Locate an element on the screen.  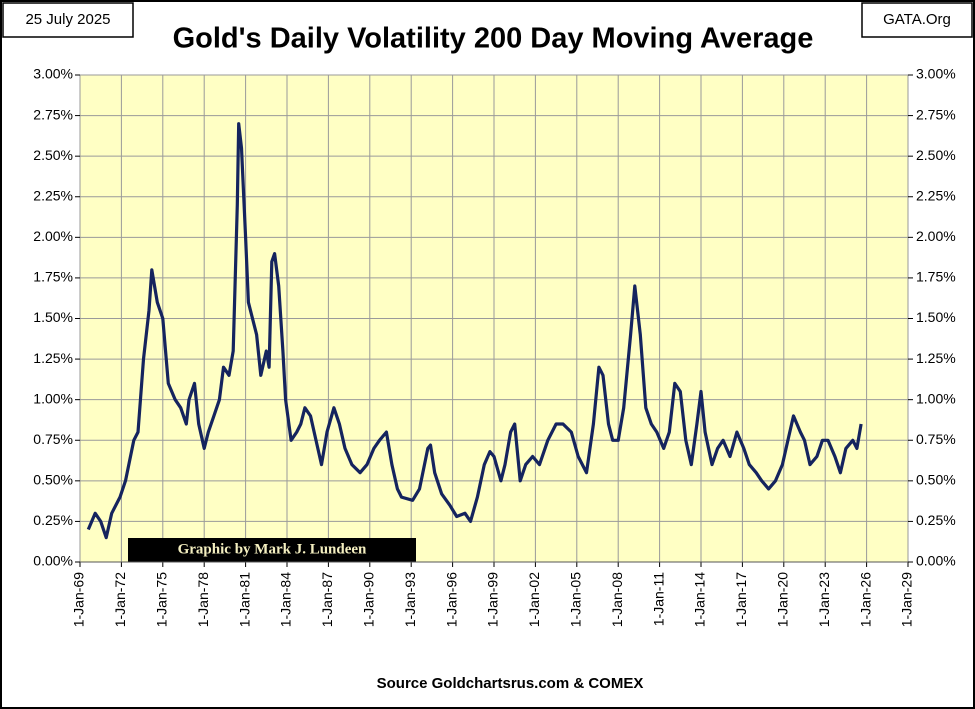
x-tick-label: 1-Jan-81 is located at coordinates (244, 599).